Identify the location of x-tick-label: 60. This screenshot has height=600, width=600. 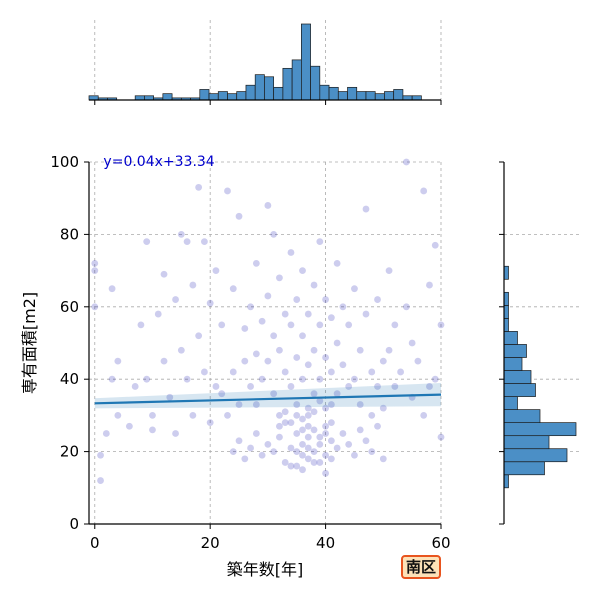
(440, 543).